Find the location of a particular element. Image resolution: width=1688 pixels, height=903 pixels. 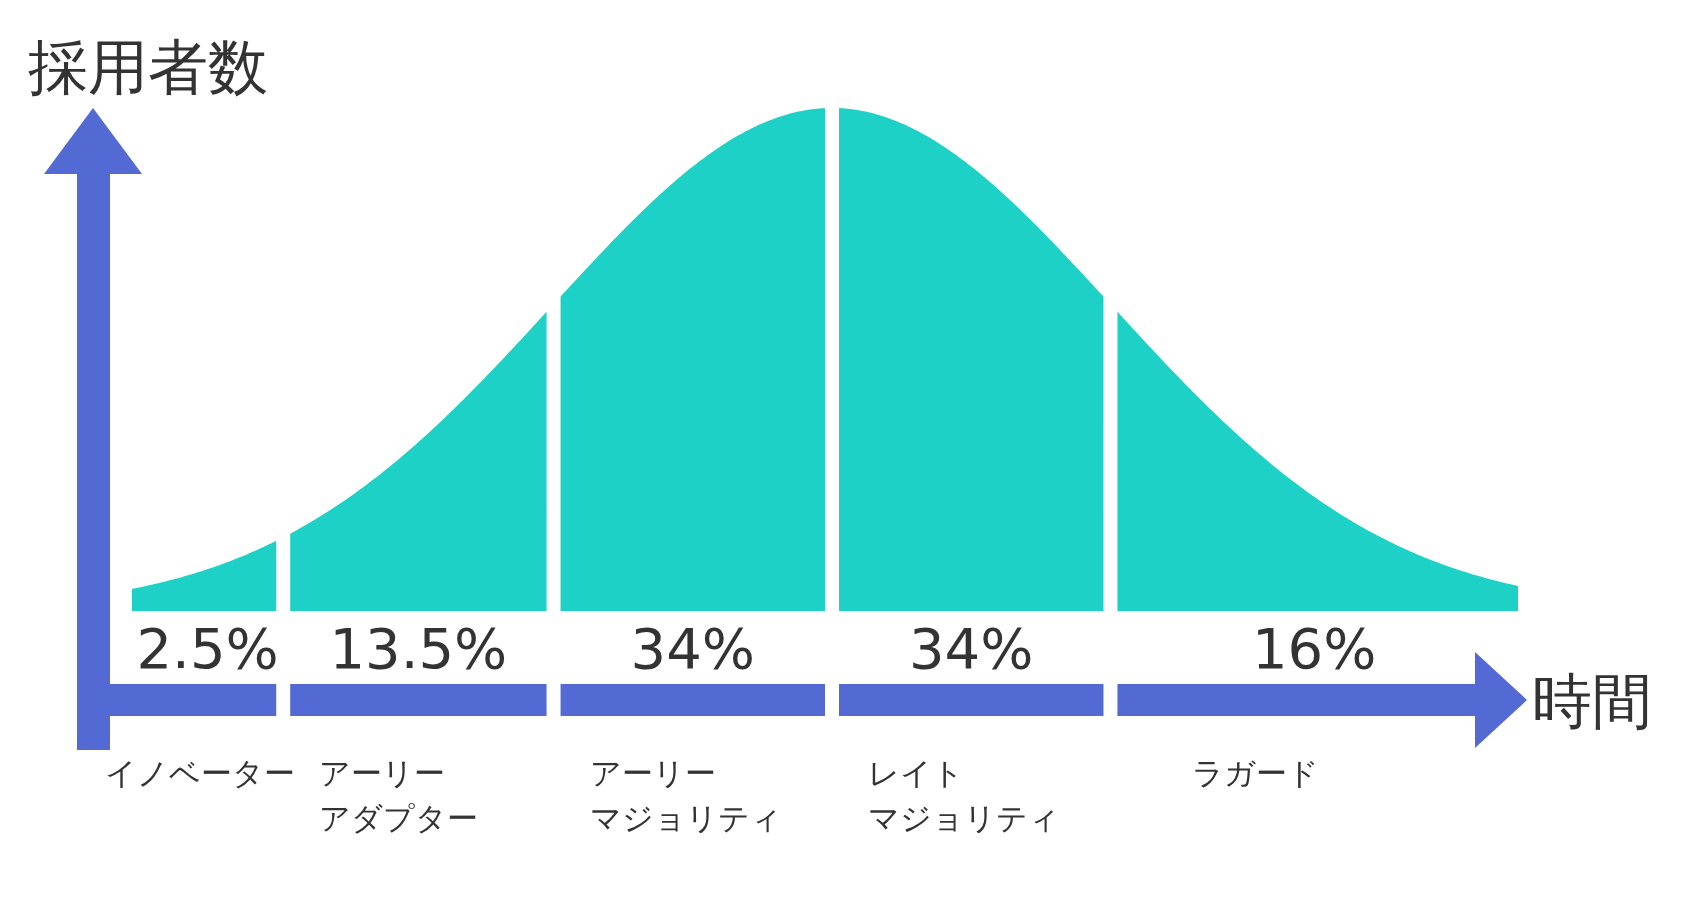

xlabel: 時間 is located at coordinates (1592, 701).